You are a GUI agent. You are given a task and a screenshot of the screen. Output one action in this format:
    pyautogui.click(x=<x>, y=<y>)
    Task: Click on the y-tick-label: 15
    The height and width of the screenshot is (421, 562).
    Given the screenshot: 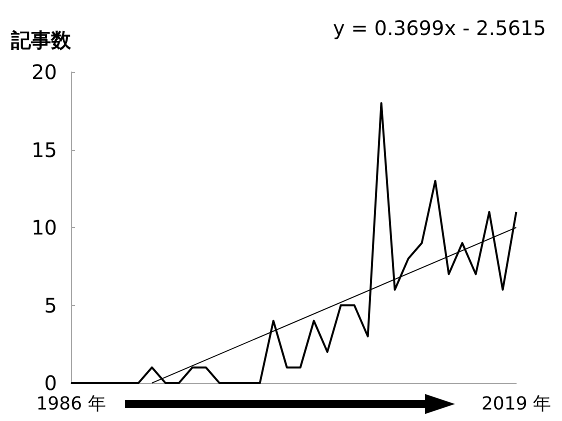 What is the action you would take?
    pyautogui.click(x=44, y=150)
    